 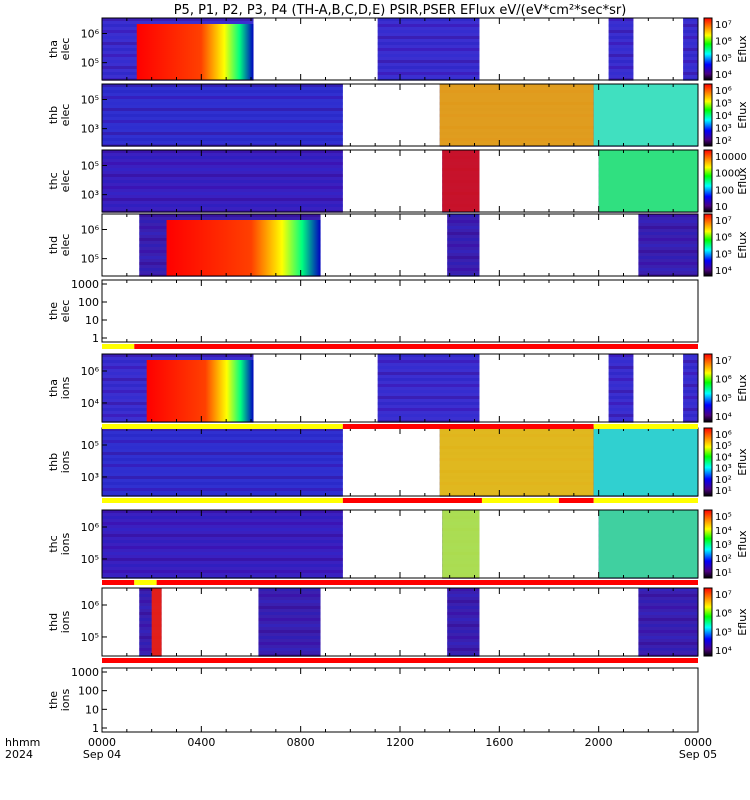 I want to click on panel-the-ions: 1000 100 10 1 the ions, so click(x=373, y=700).